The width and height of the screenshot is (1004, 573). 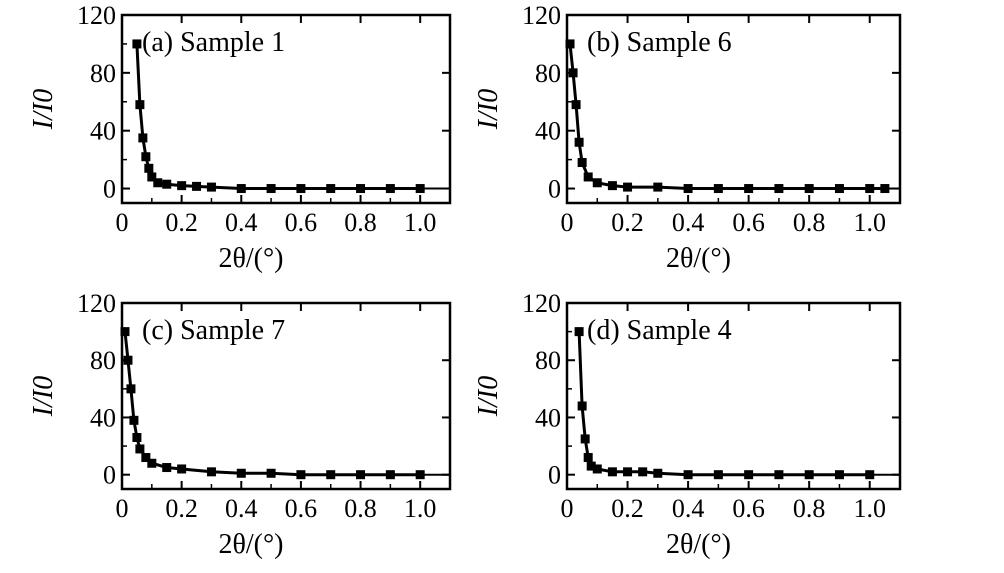 What do you see at coordinates (213, 42) in the screenshot?
I see `panel-title: (a) Sample 1` at bounding box center [213, 42].